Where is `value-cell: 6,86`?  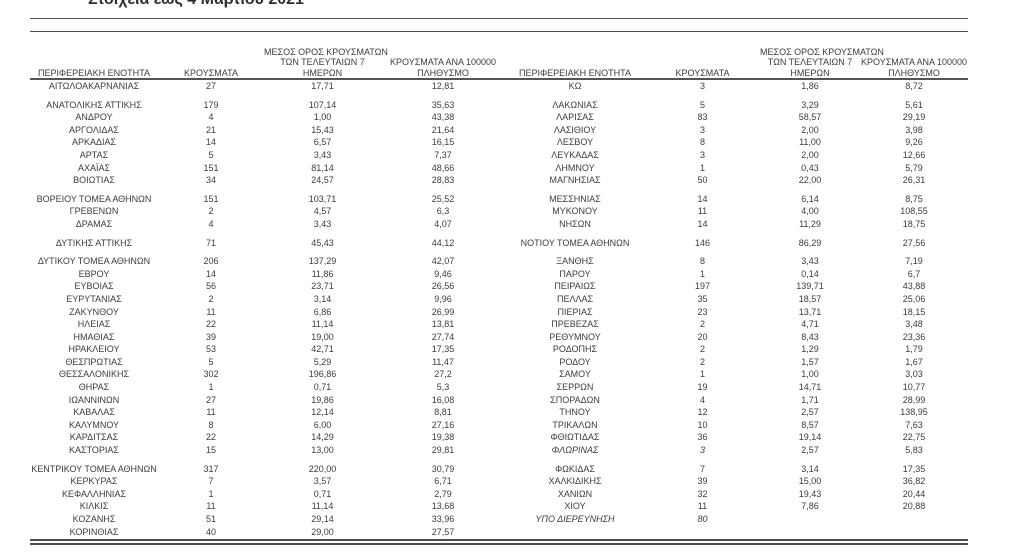 value-cell: 6,86 is located at coordinates (322, 311).